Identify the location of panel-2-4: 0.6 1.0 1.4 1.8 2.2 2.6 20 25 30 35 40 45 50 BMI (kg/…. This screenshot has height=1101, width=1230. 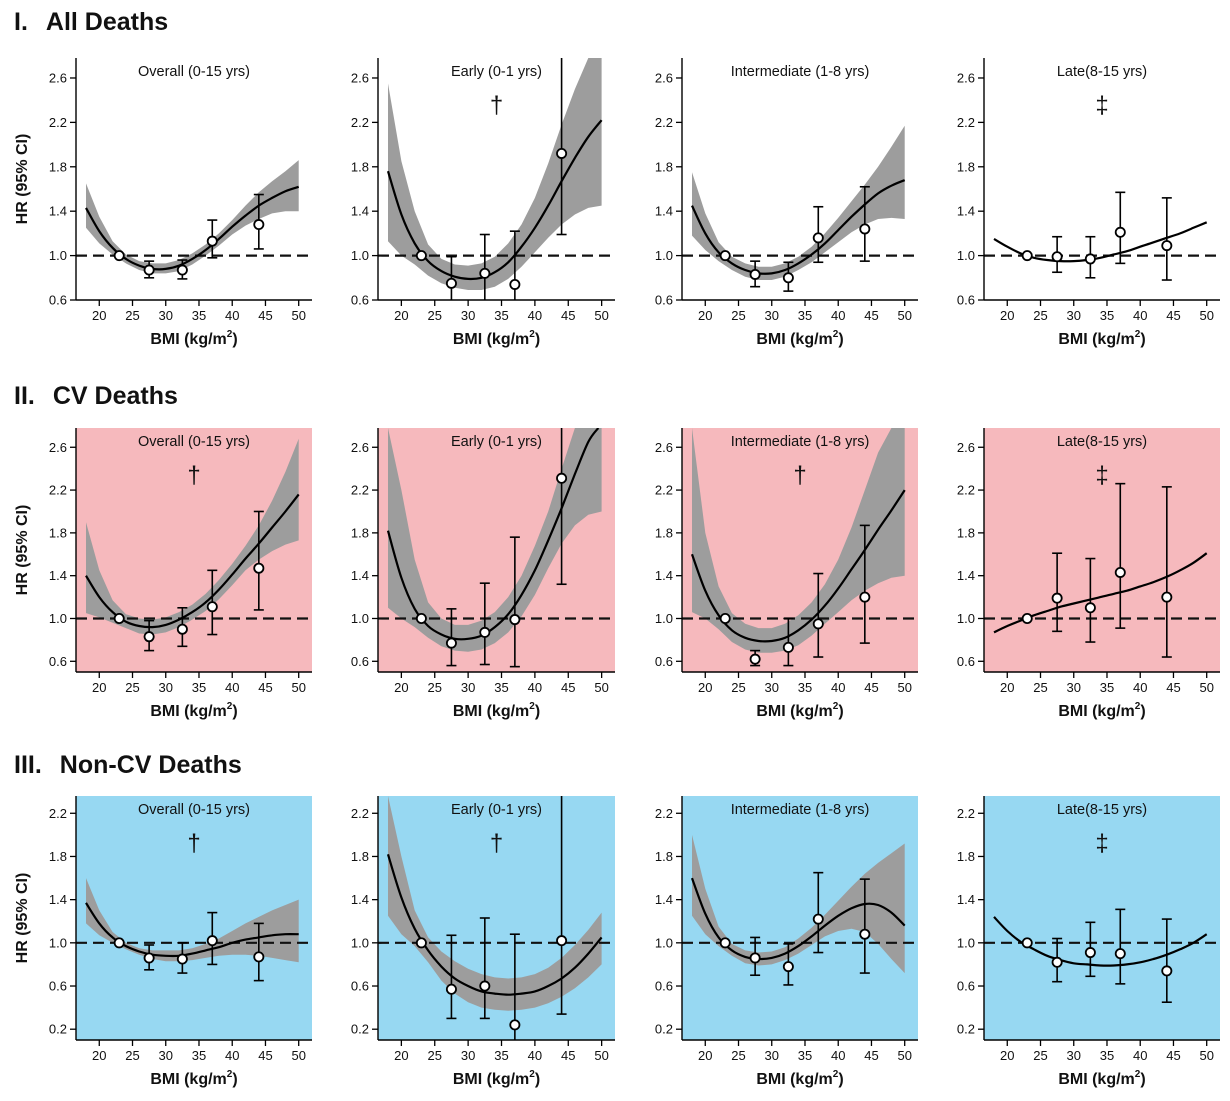
(1088, 574).